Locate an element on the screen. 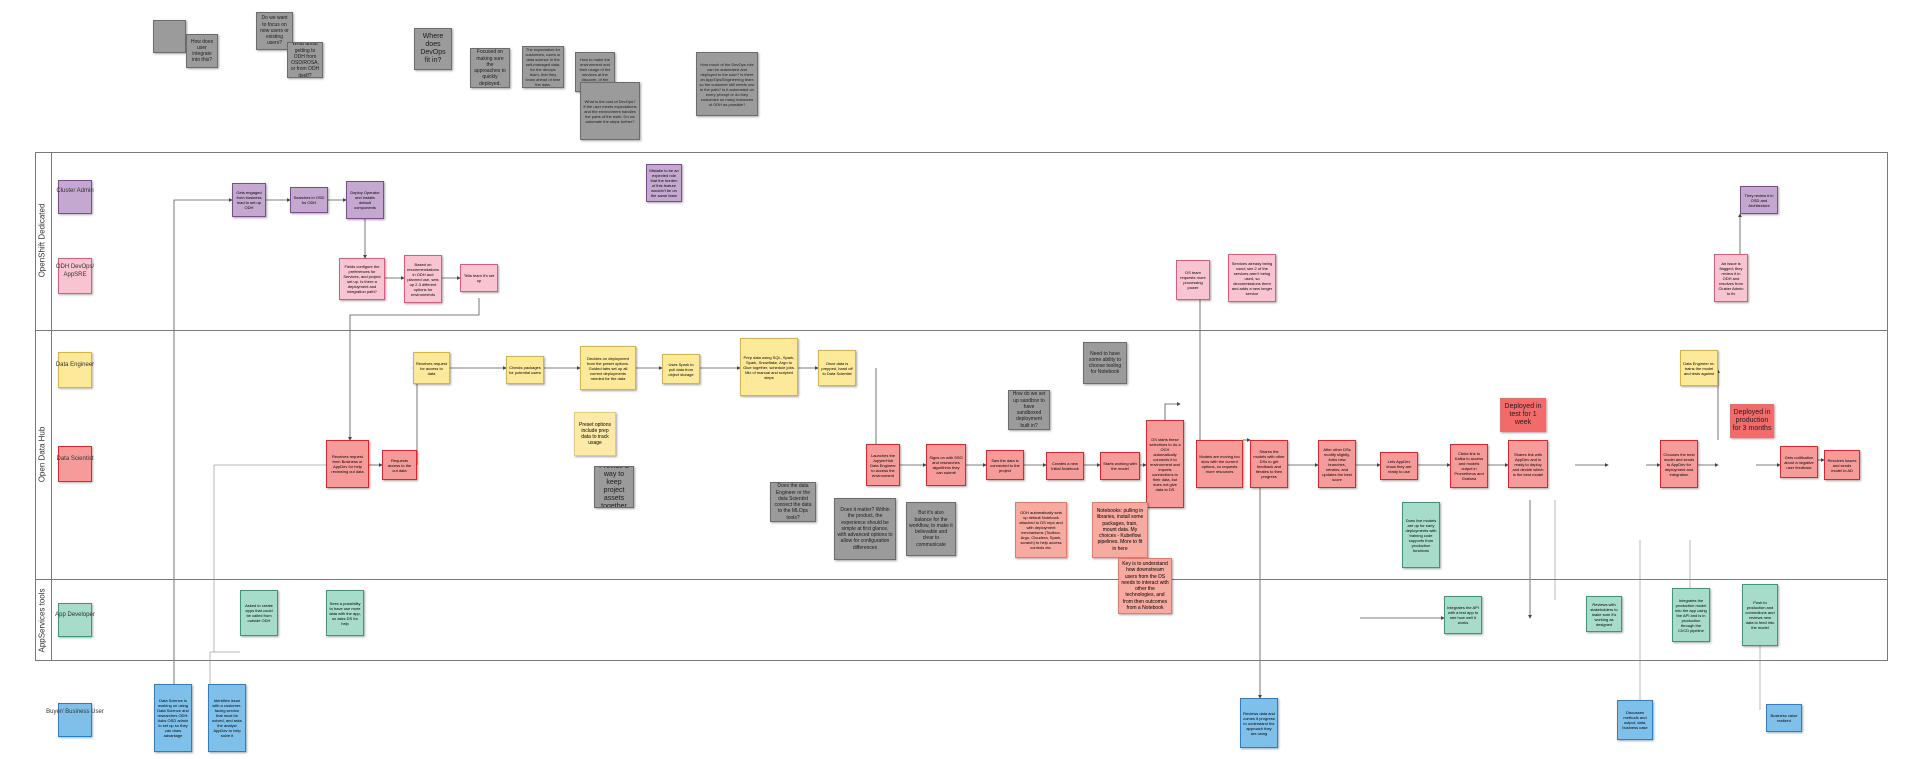  data-scientist-actor is located at coordinates (75, 464).